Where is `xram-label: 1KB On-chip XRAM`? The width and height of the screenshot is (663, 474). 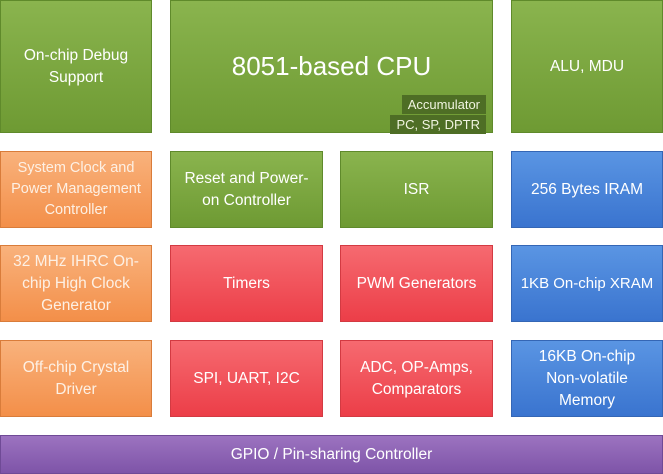 xram-label: 1KB On-chip XRAM is located at coordinates (587, 283).